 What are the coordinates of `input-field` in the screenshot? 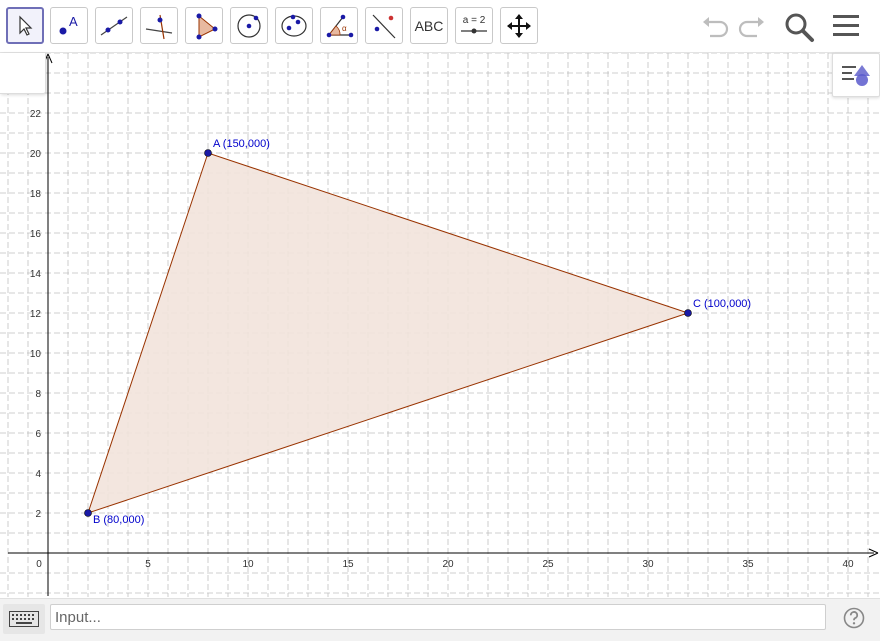 It's located at (438, 617).